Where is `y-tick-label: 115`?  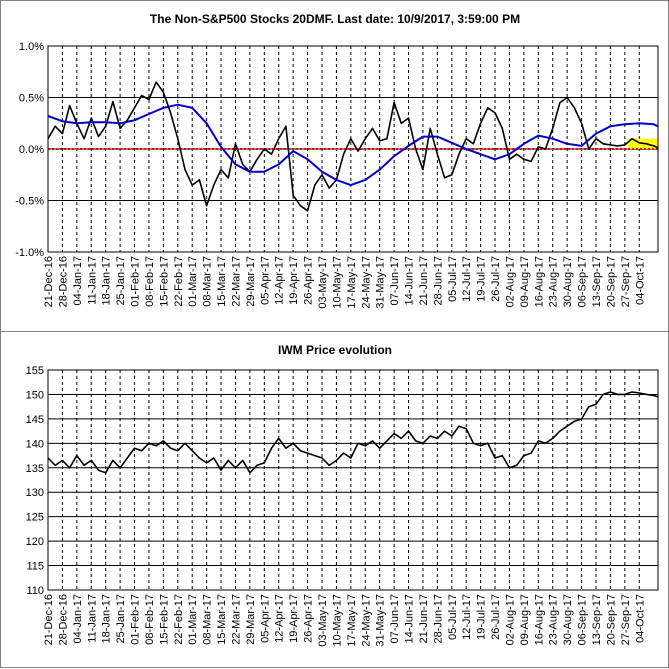 y-tick-label: 115 is located at coordinates (35, 567).